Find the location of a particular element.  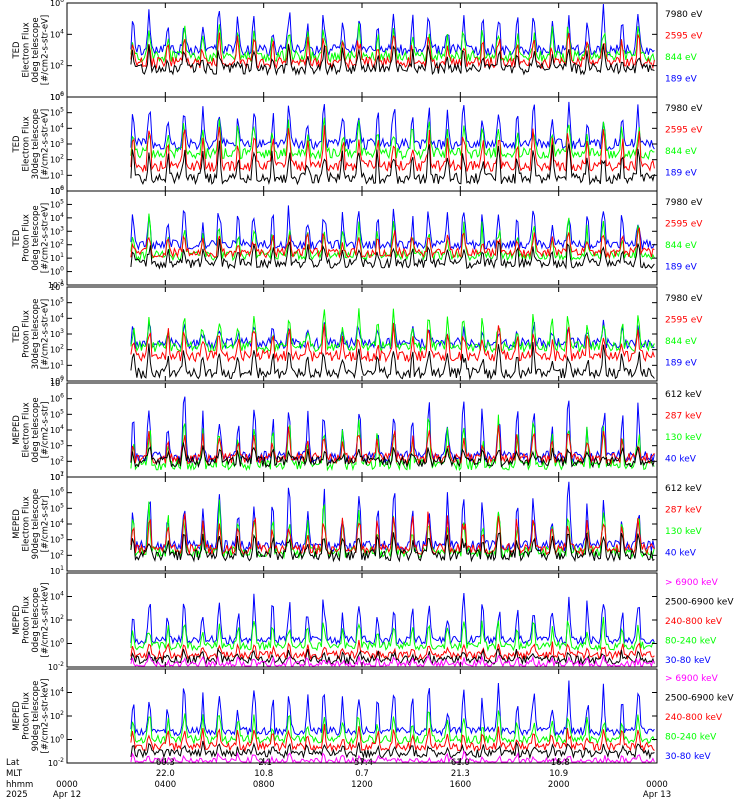

series-trace-green is located at coordinates (392, 728).